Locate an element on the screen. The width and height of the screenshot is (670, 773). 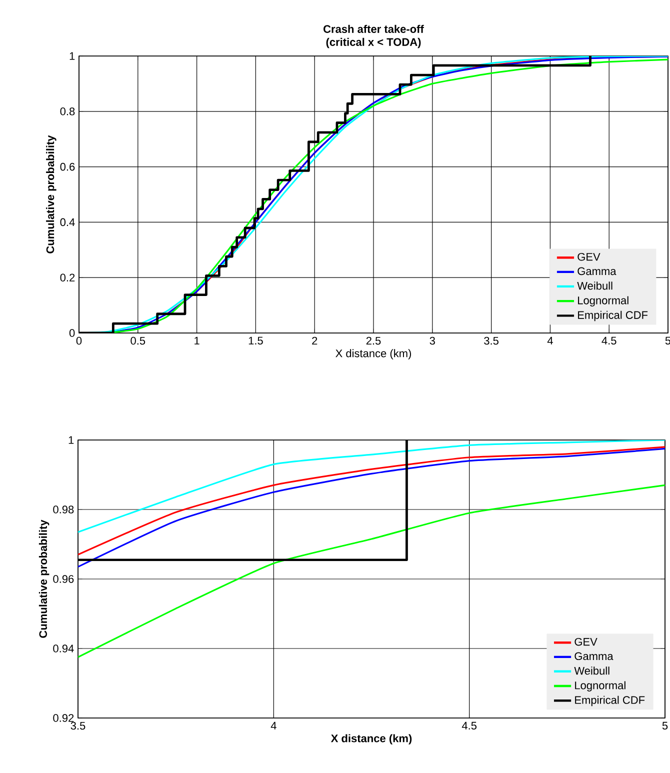
y-tick-label: 0 is located at coordinates (72, 333).